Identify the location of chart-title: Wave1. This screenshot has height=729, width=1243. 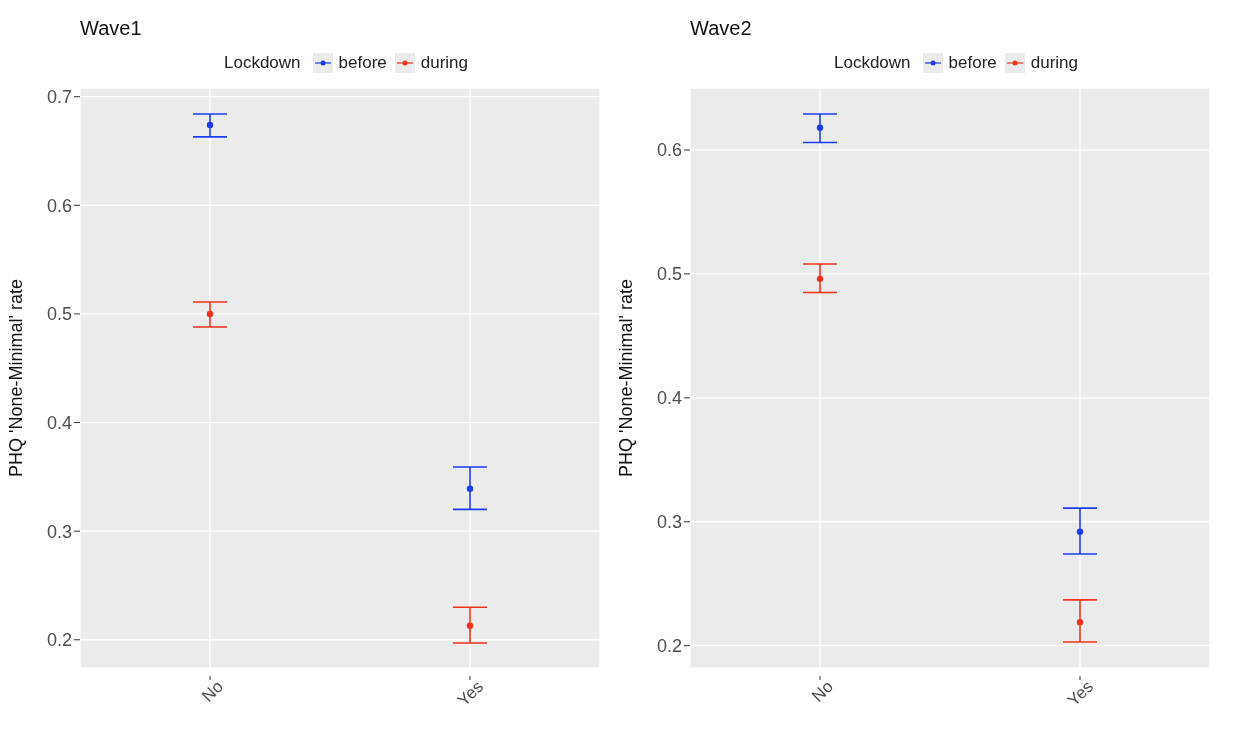
(111, 28).